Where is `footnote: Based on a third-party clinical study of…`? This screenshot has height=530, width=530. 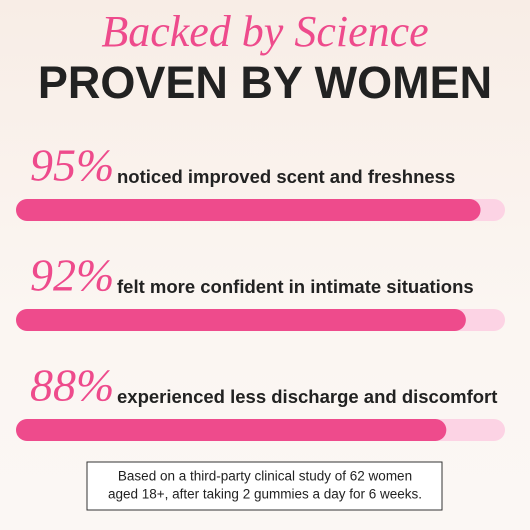 footnote: Based on a third-party clinical study of… is located at coordinates (265, 476).